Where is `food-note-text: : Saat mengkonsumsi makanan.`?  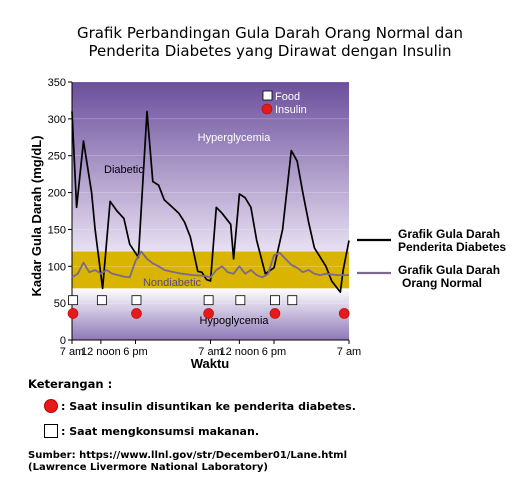 food-note-text: : Saat mengkonsumsi makanan. is located at coordinates (160, 431).